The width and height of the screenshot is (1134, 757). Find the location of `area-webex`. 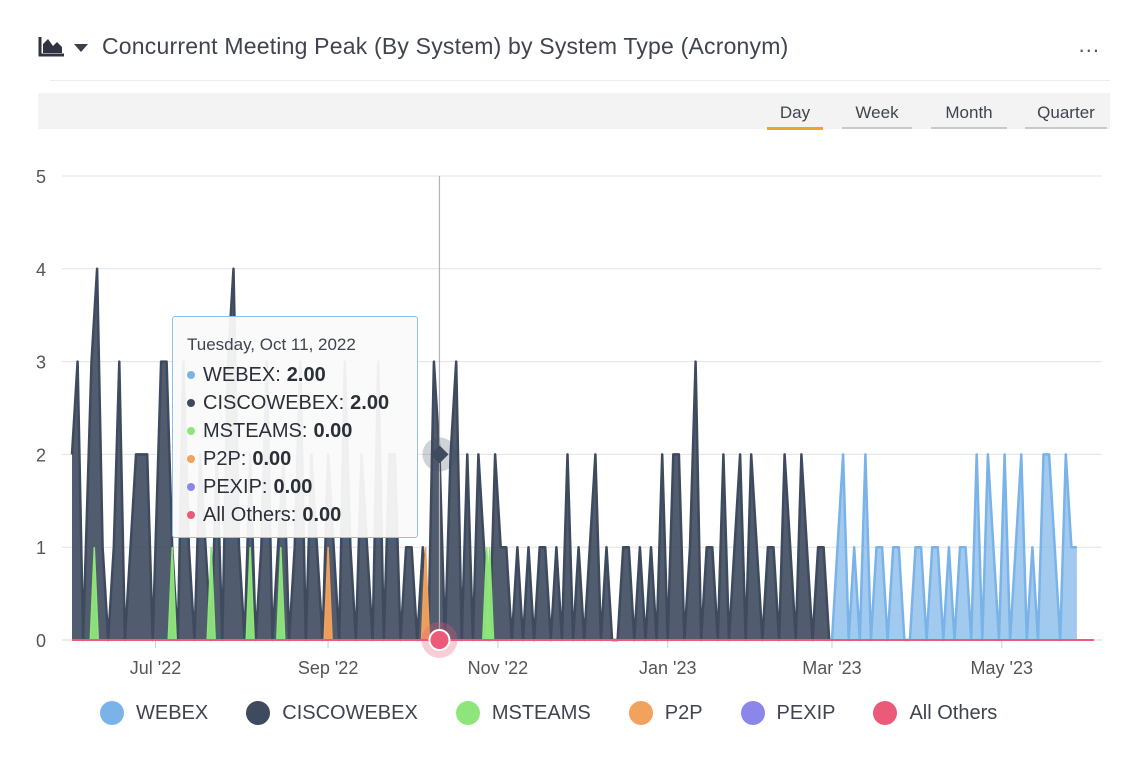

area-webex is located at coordinates (954, 547).